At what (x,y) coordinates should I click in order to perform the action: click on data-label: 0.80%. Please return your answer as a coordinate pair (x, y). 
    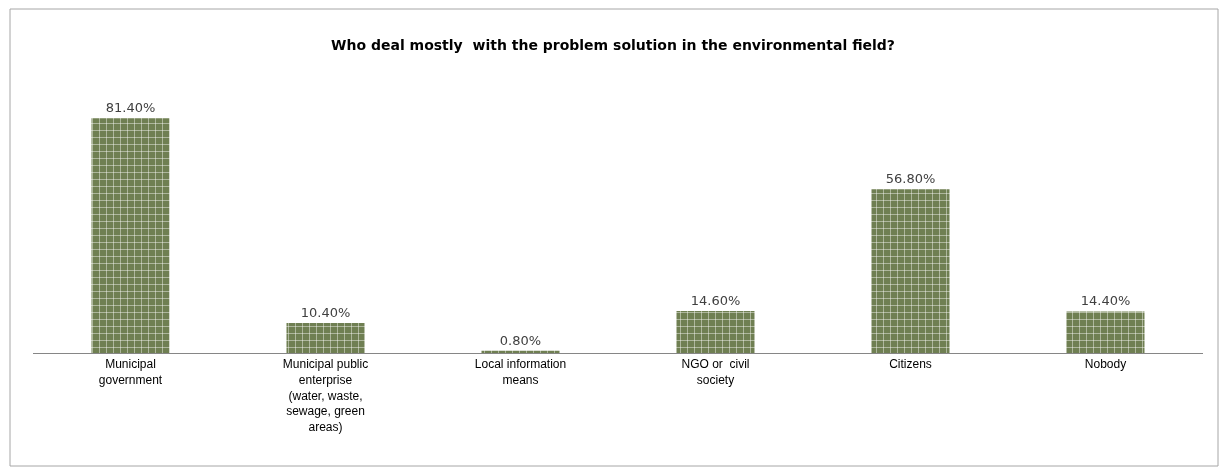
    Looking at the image, I should click on (520, 340).